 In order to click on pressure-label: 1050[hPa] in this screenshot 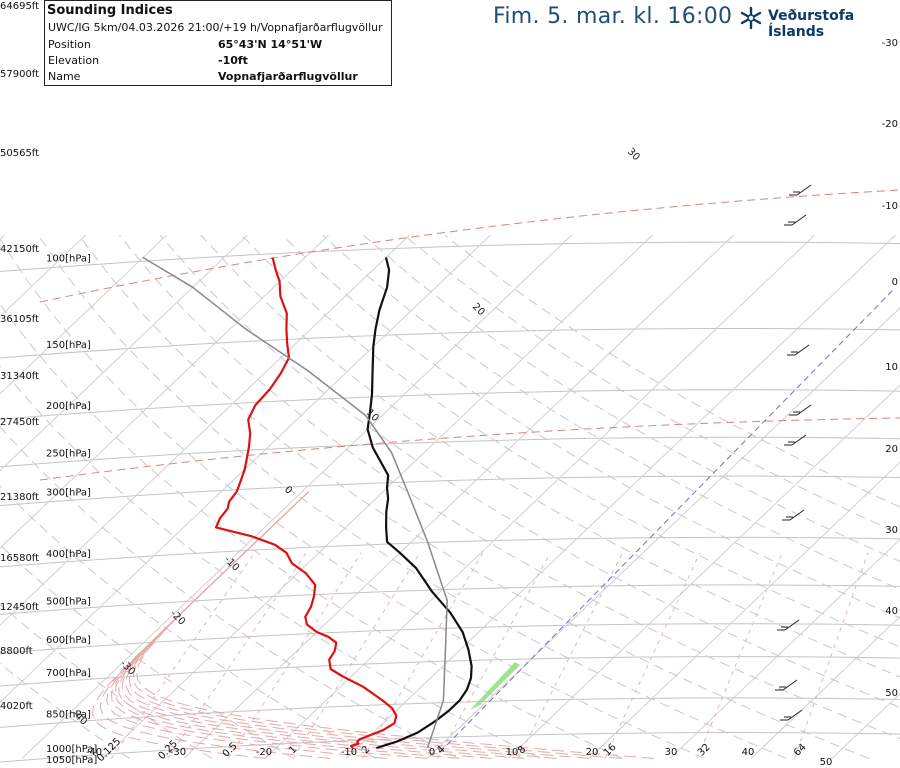, I will do `click(71, 760)`.